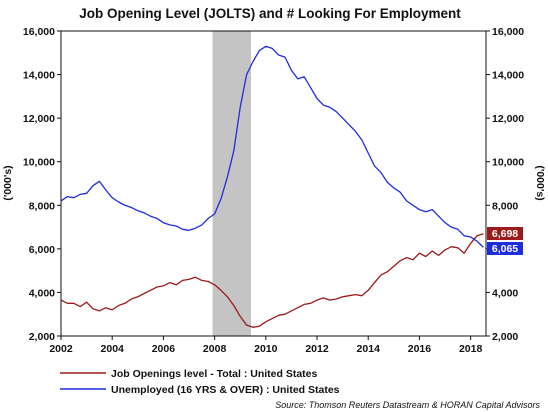  I want to click on y-tick-label-right: 8,000, so click(505, 206).